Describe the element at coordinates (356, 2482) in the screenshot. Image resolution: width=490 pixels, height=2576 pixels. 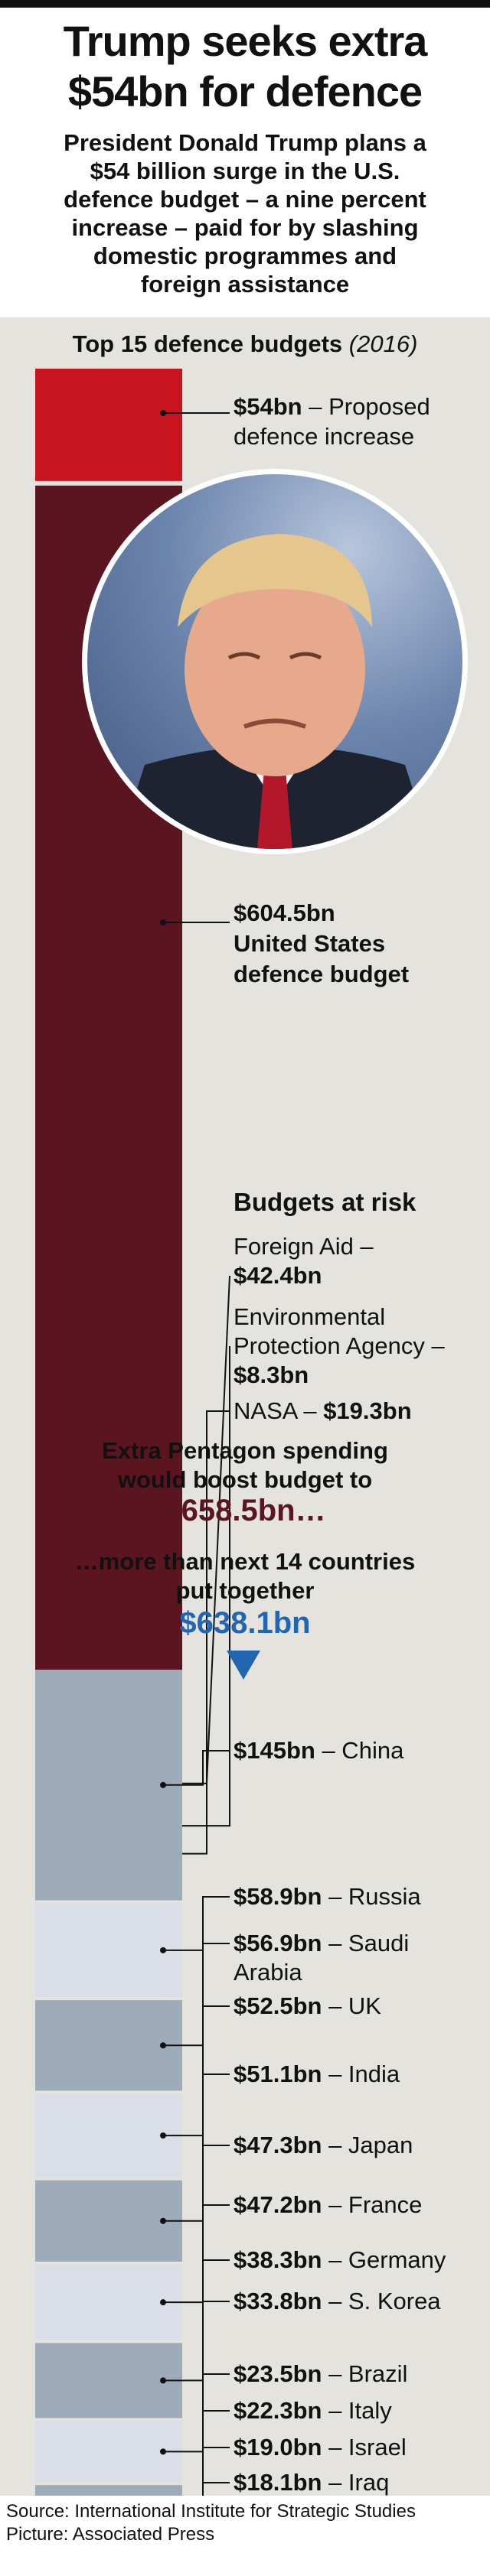
I see `country-name: – Iraq` at that location.